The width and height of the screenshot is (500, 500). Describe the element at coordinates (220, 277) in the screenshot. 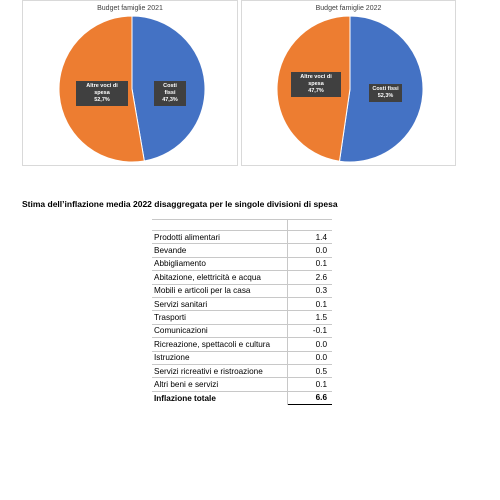

I see `row-label: Abitazione, elettricità e acqua` at that location.